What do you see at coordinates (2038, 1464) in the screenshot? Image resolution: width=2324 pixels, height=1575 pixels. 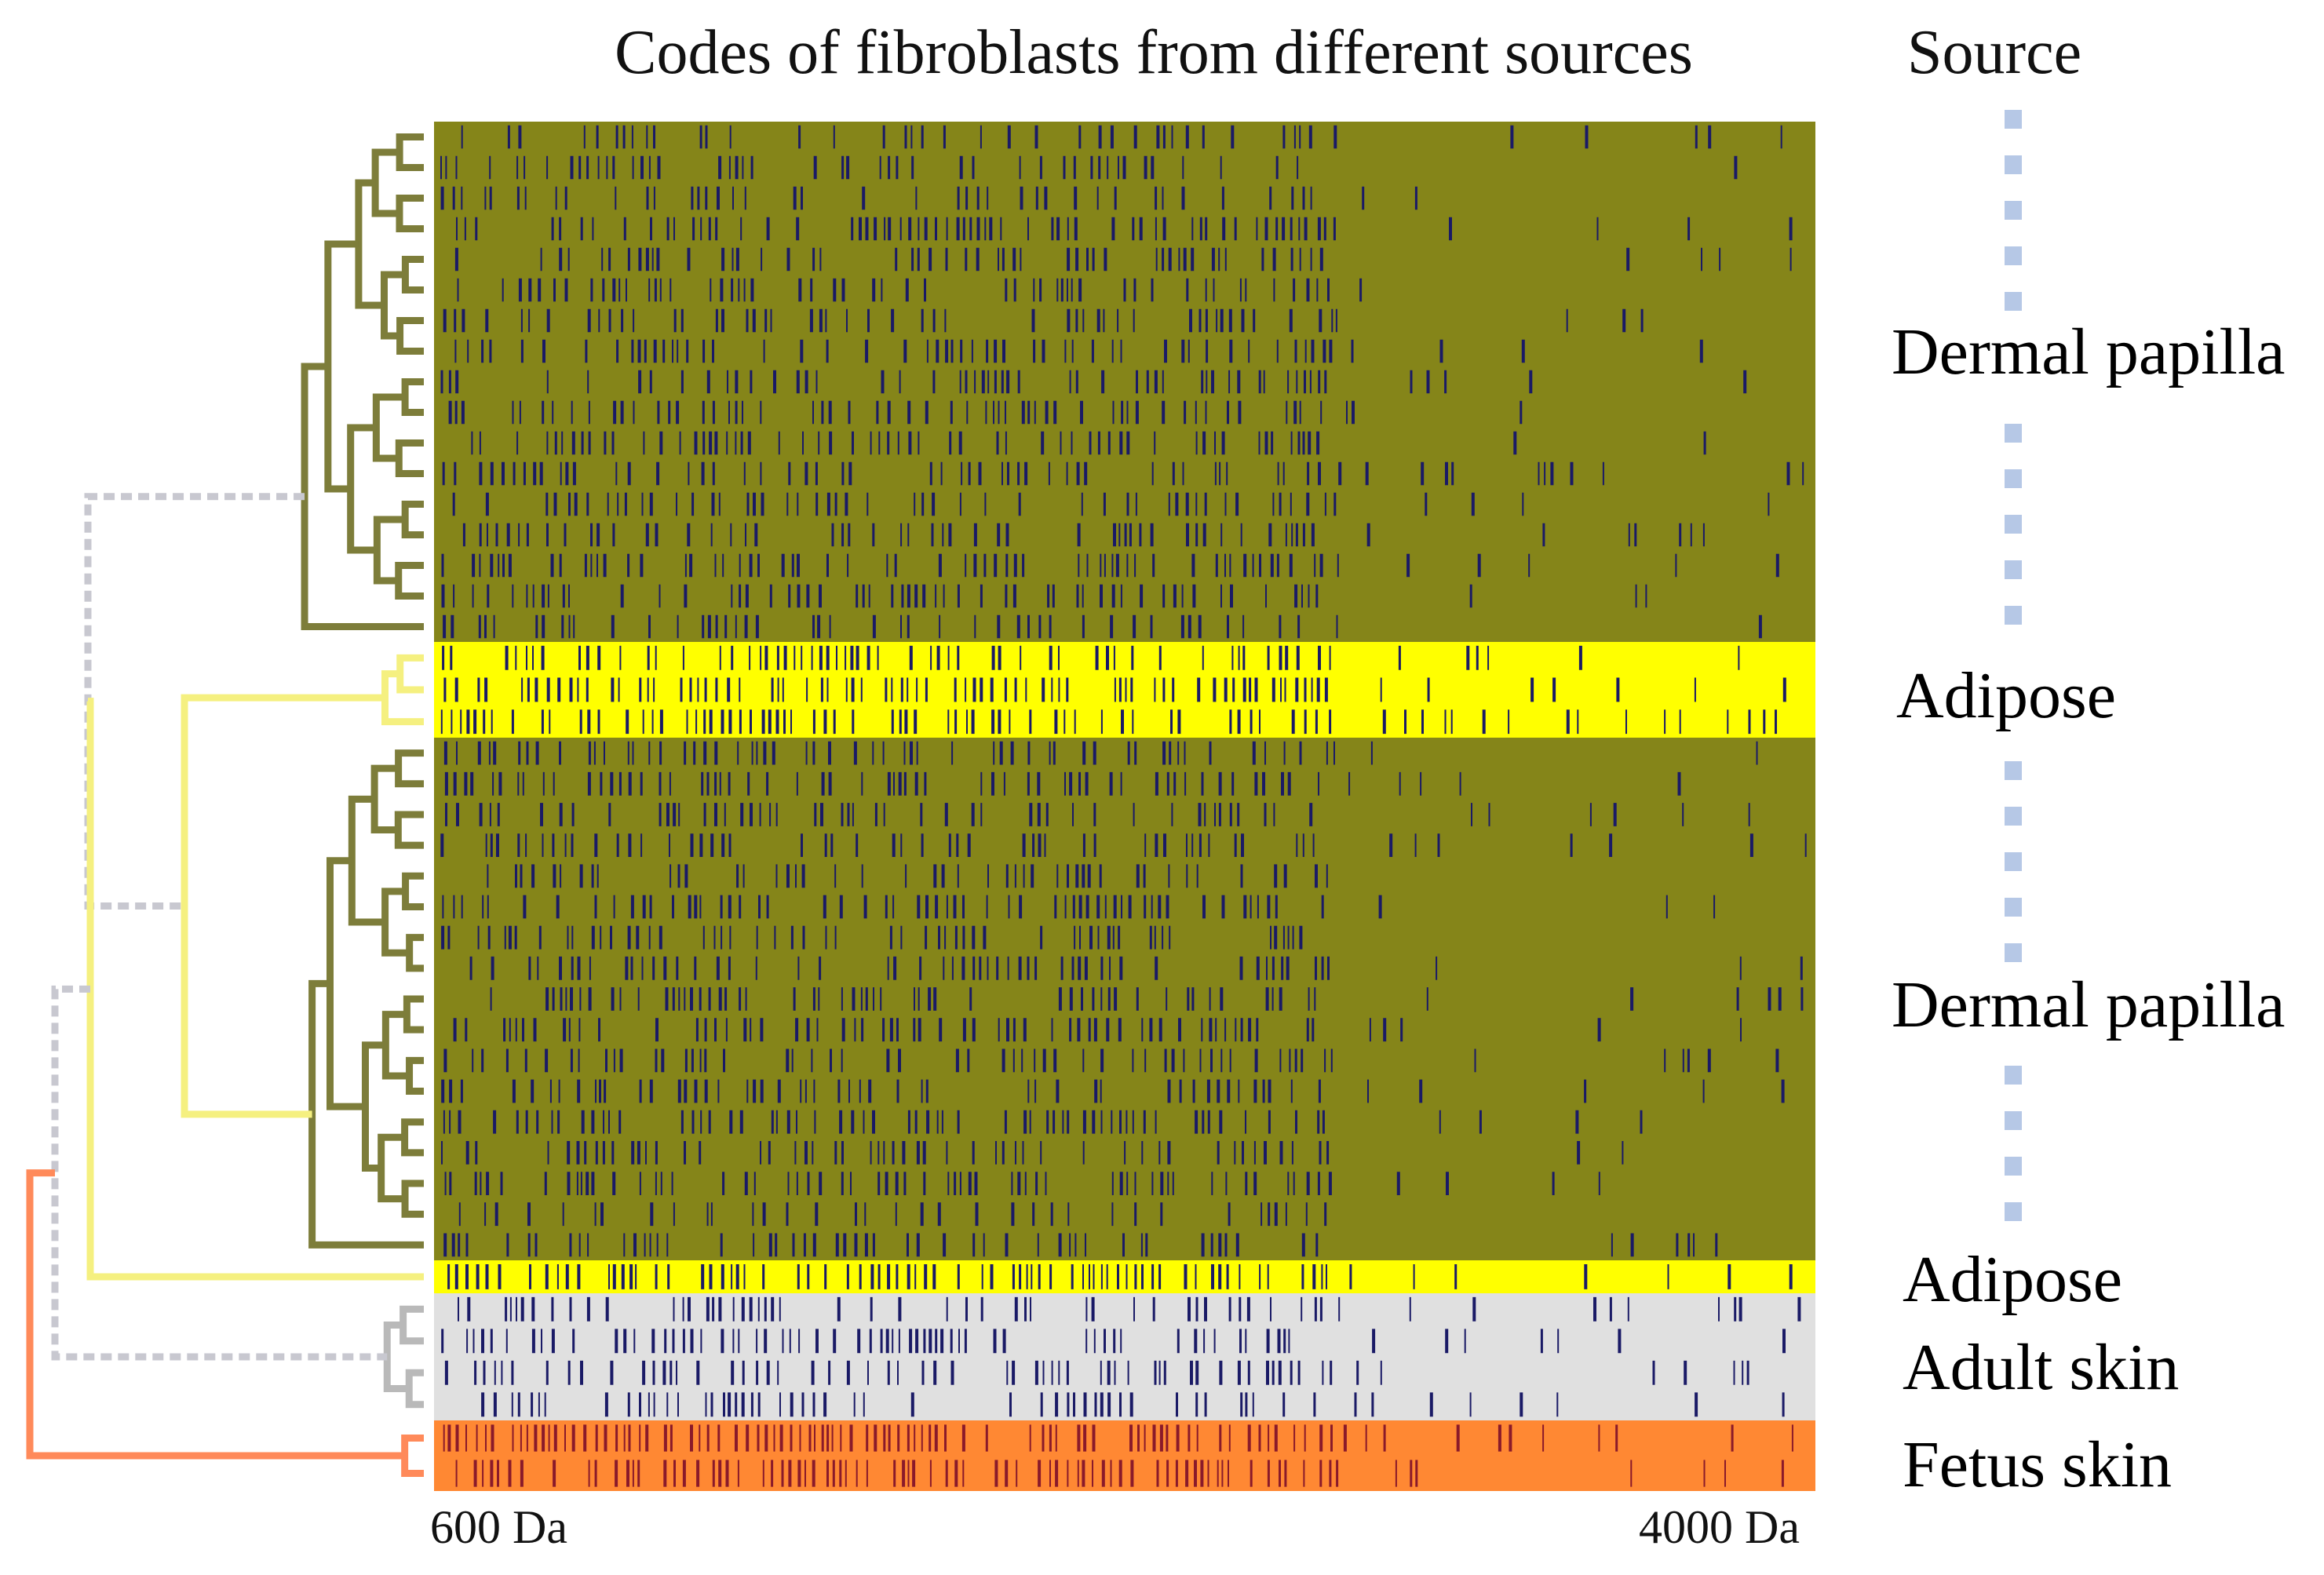 I see `group-label-fetus-skin: Fetus skin` at bounding box center [2038, 1464].